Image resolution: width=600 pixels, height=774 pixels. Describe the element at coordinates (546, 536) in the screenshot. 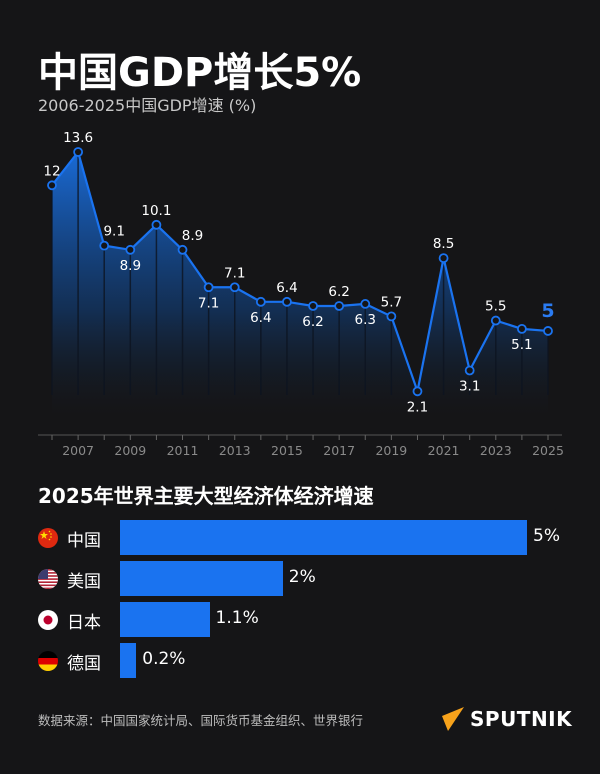

I see `bar-value-label: 5%` at that location.